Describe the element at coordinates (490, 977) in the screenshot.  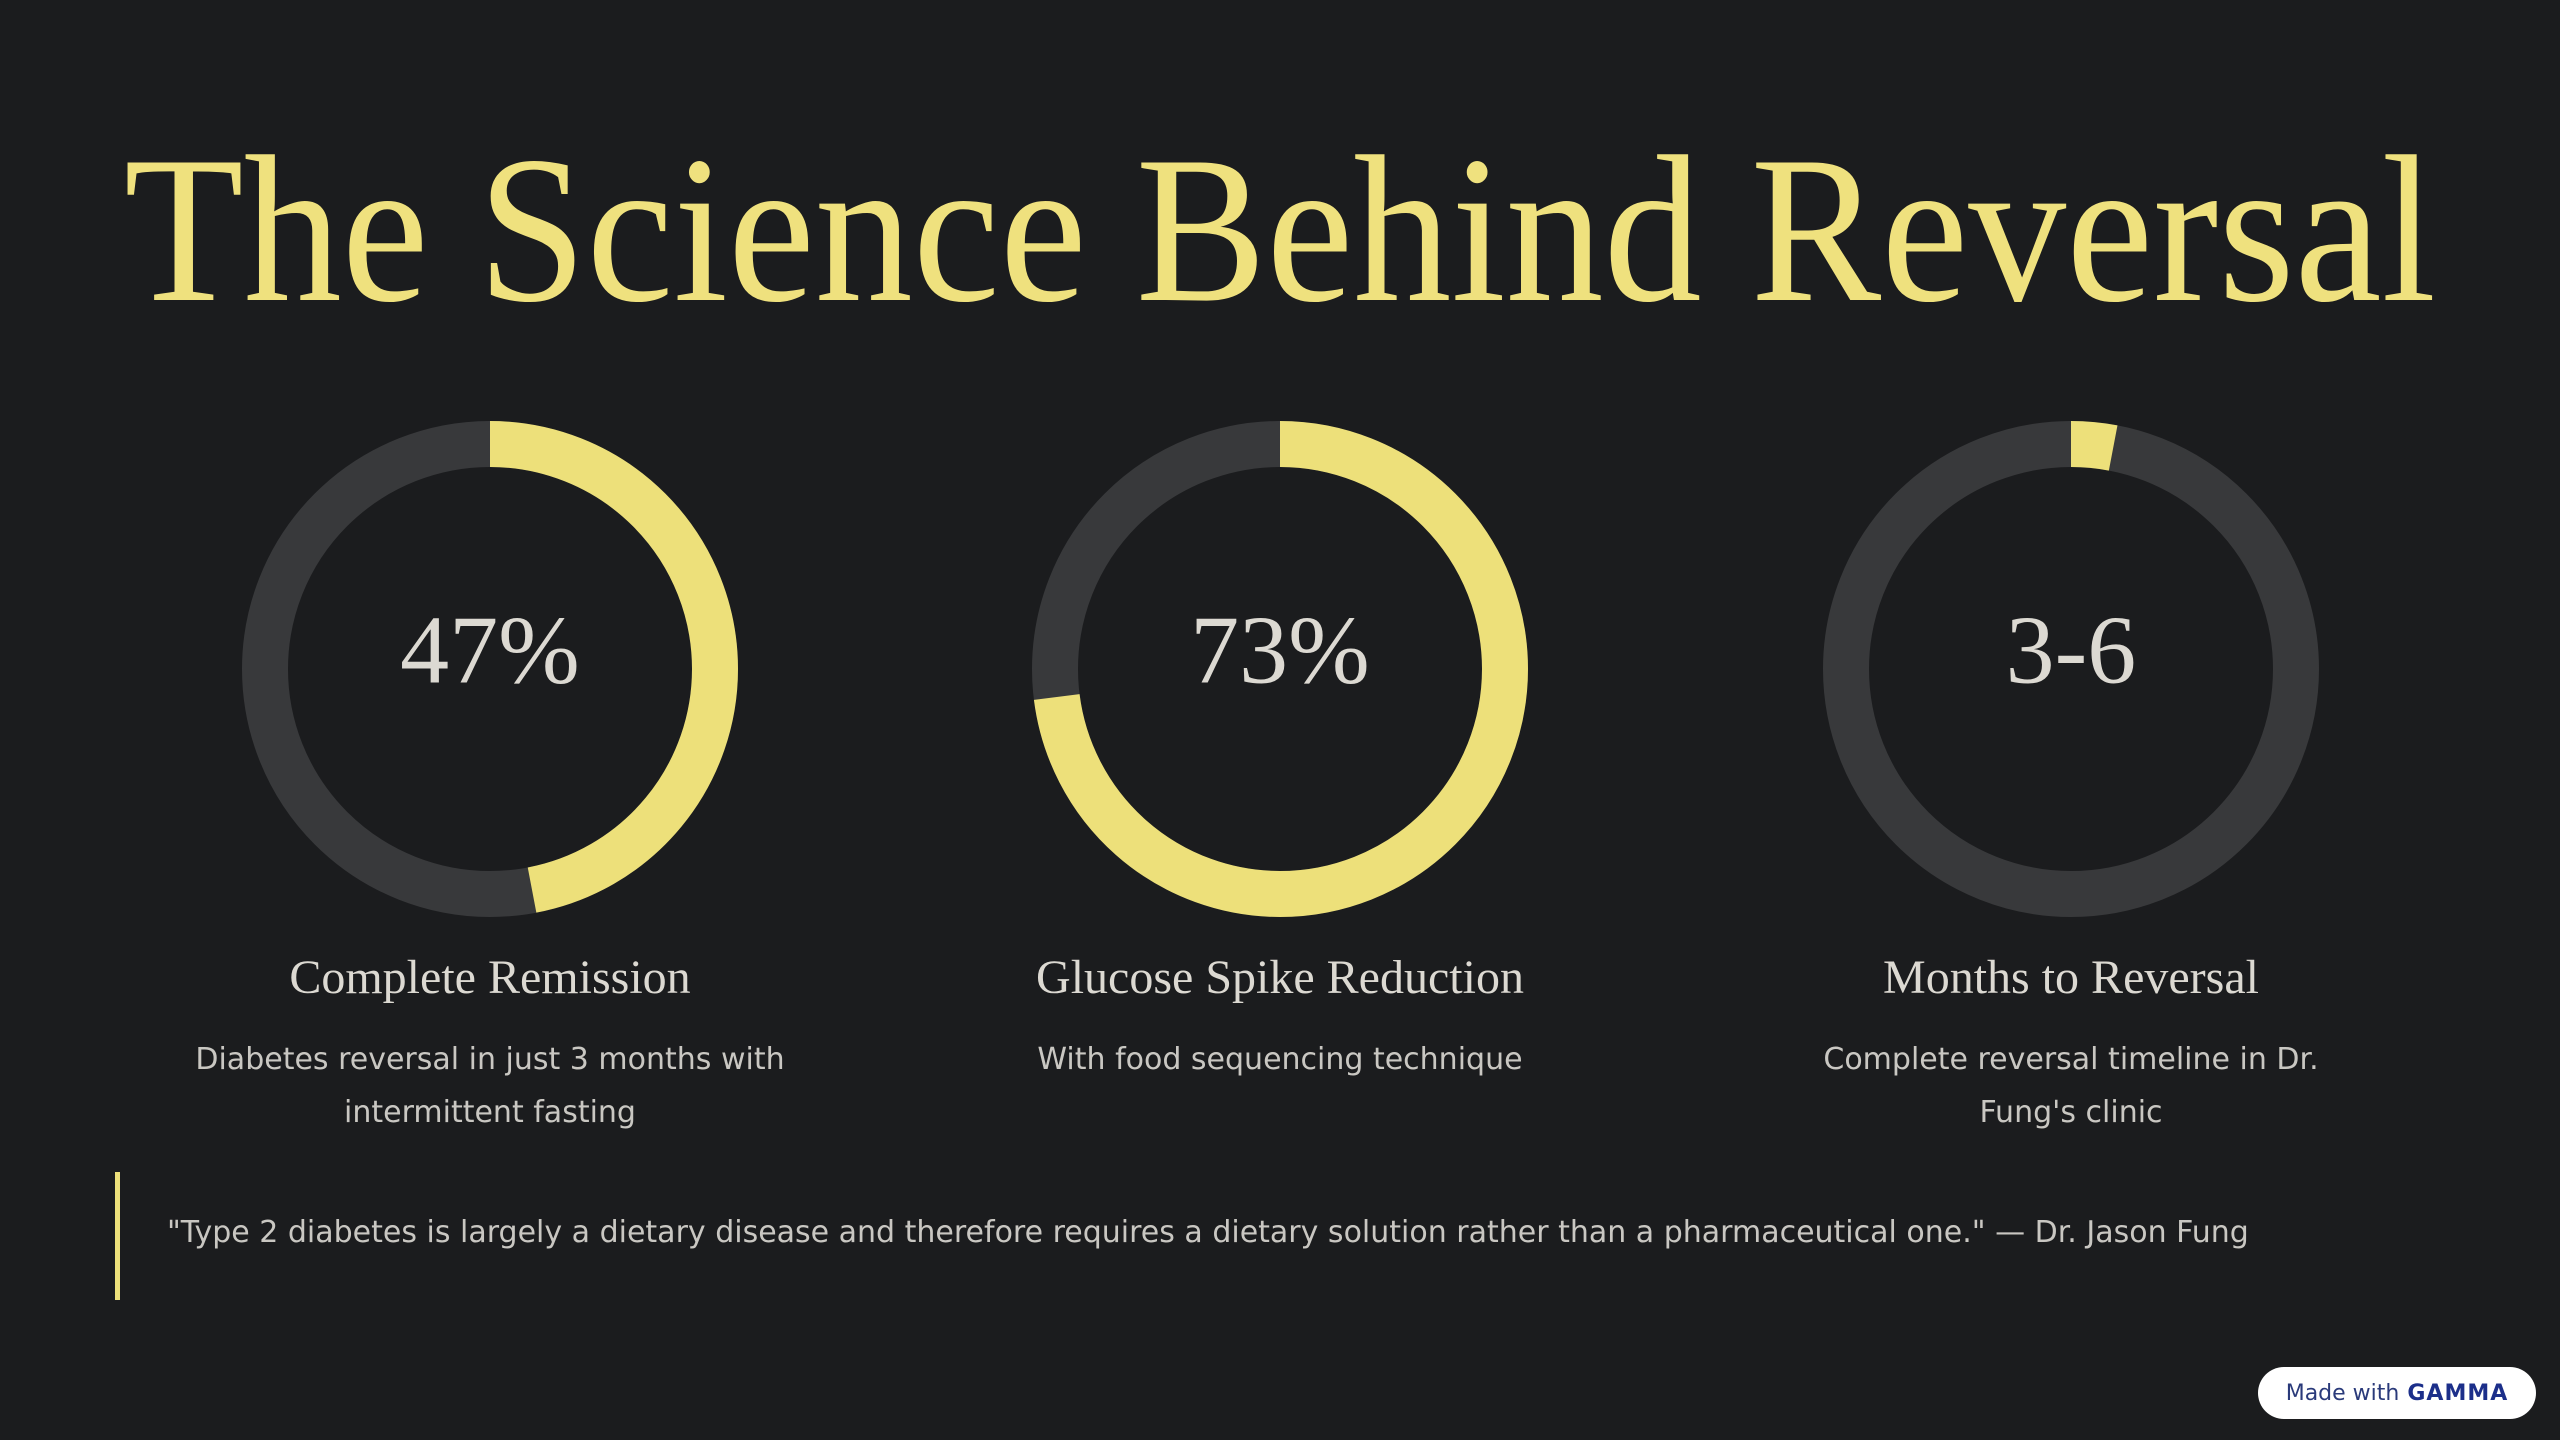
I see `card-heading: Complete Remission` at that location.